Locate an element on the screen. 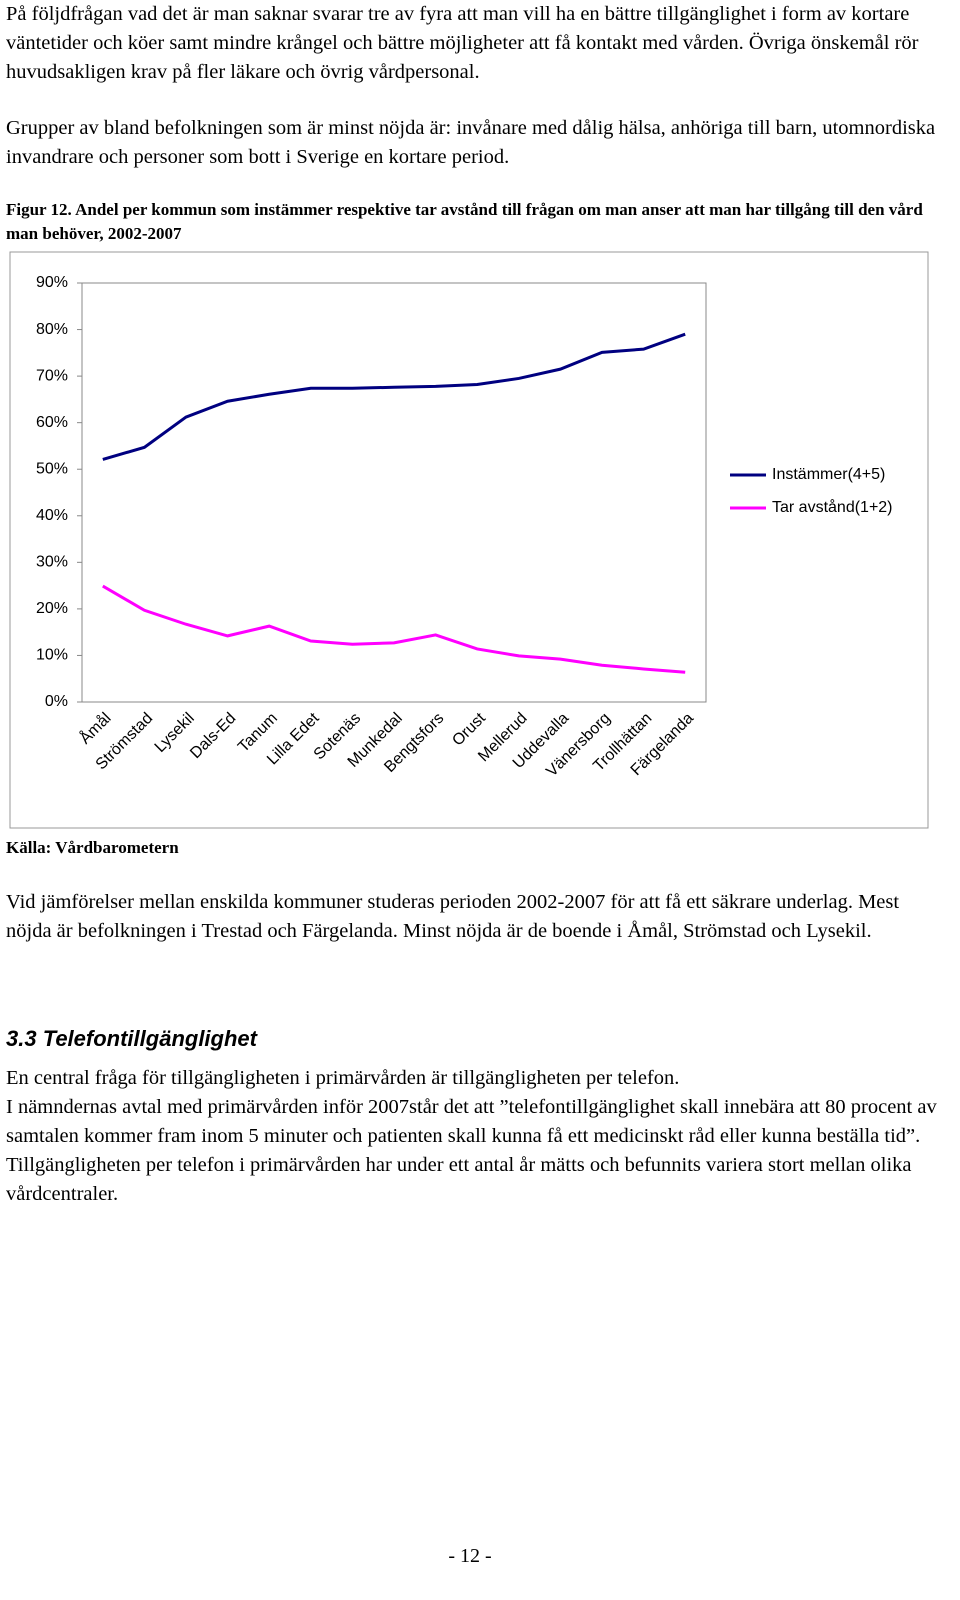 This screenshot has height=1600, width=960. legend-label: Tar avstånd(1+2) is located at coordinates (832, 507).